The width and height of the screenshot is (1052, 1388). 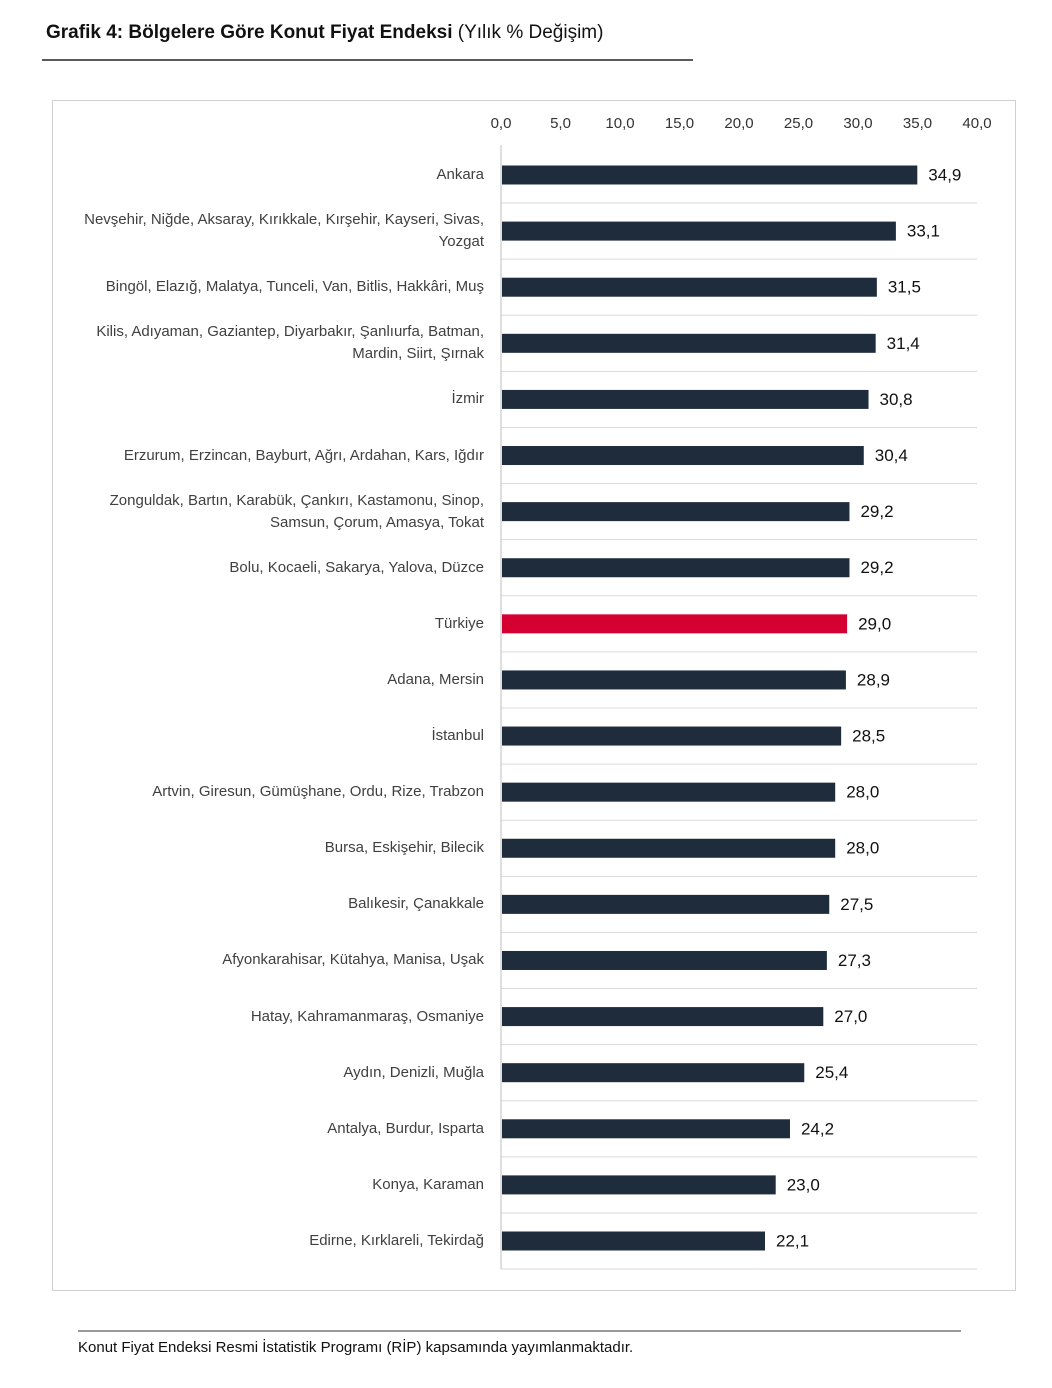 What do you see at coordinates (413, 1072) in the screenshot?
I see `category-label: Aydın, Denizli, Muğla` at bounding box center [413, 1072].